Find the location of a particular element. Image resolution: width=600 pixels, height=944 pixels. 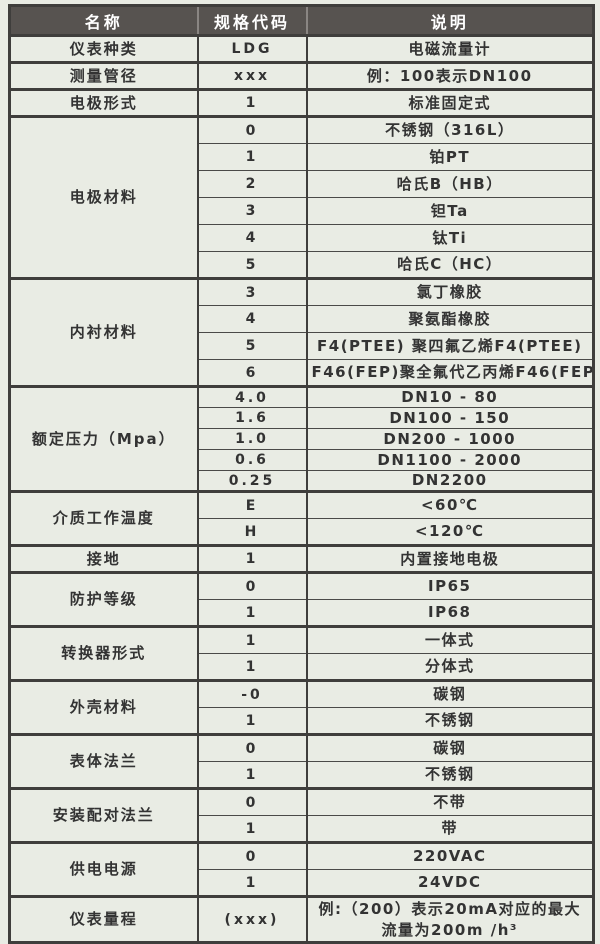

table-row: 6 F46(FEP)聚全氟代乙丙烯F46(FEP) is located at coordinates (302, 373).